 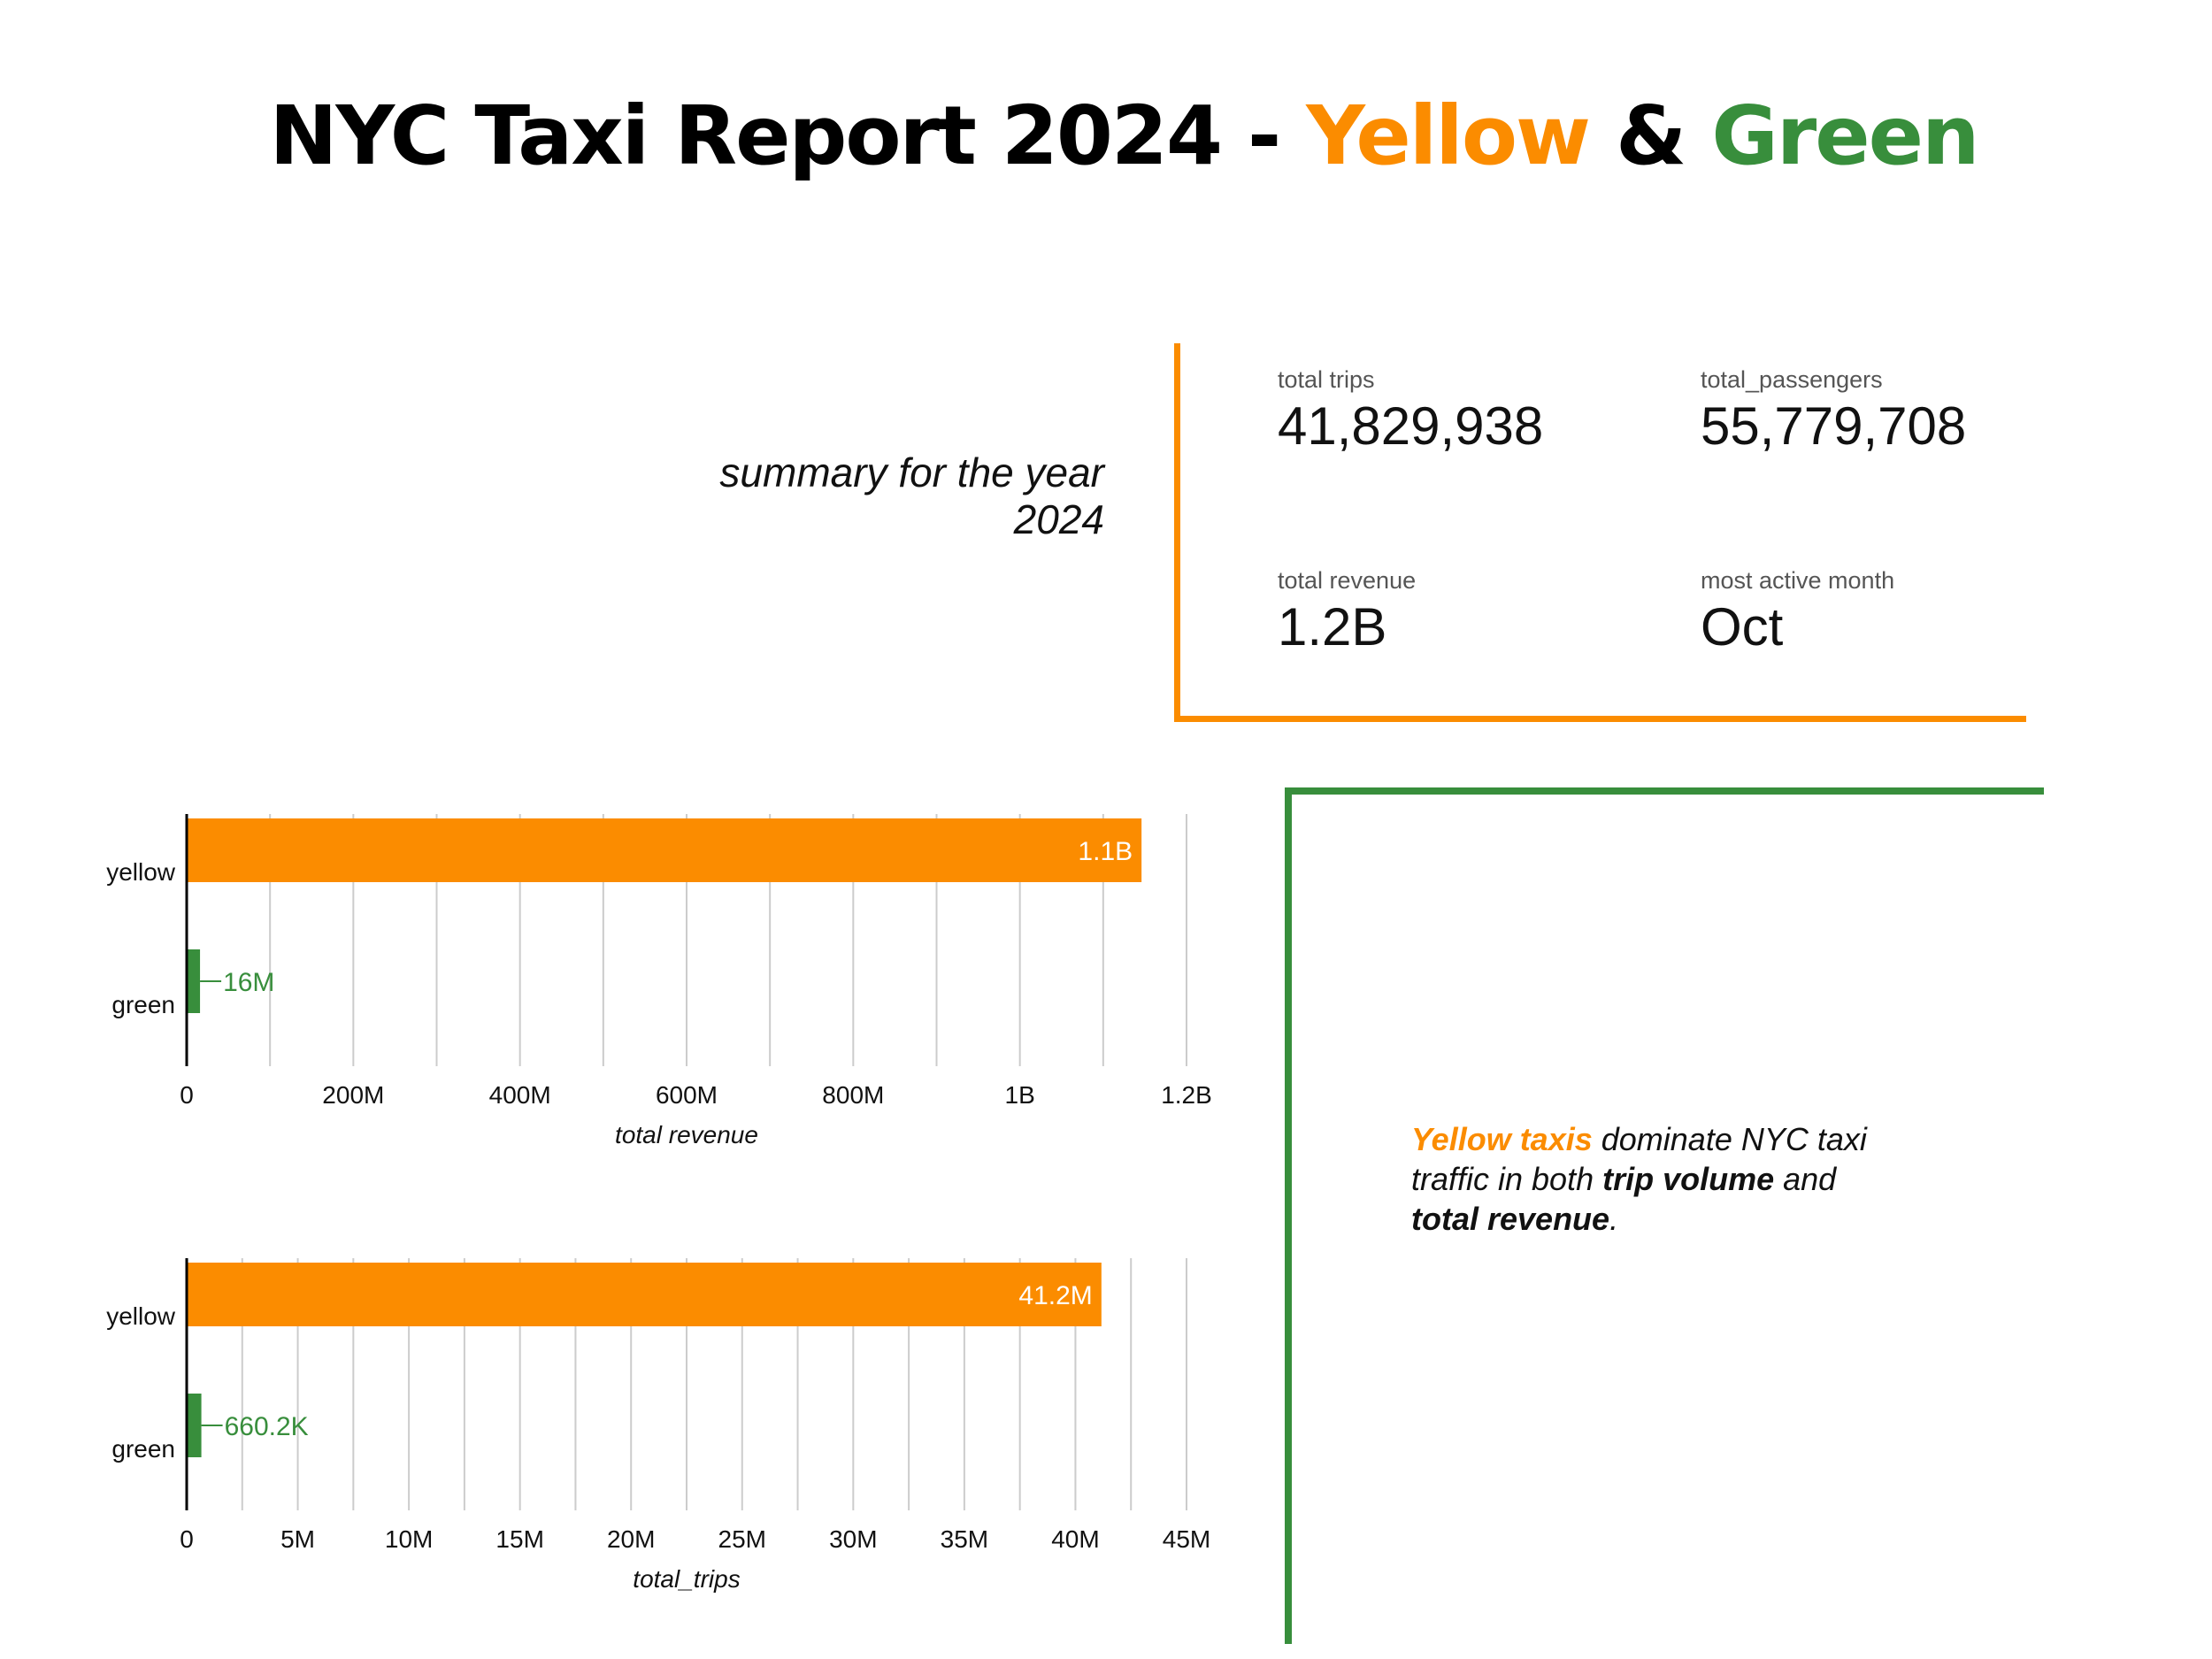 What do you see at coordinates (520, 1095) in the screenshot?
I see `tick-label: 400M` at bounding box center [520, 1095].